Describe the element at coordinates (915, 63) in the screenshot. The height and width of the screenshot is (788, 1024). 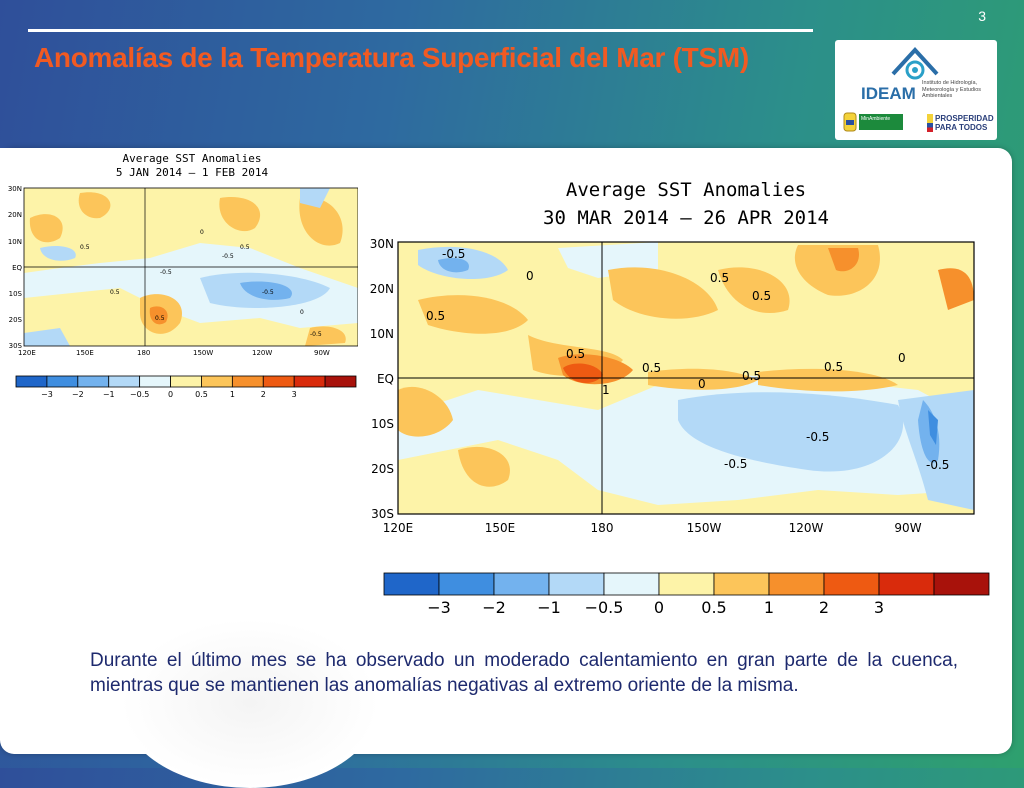
I see `ideam-swirl-icon` at that location.